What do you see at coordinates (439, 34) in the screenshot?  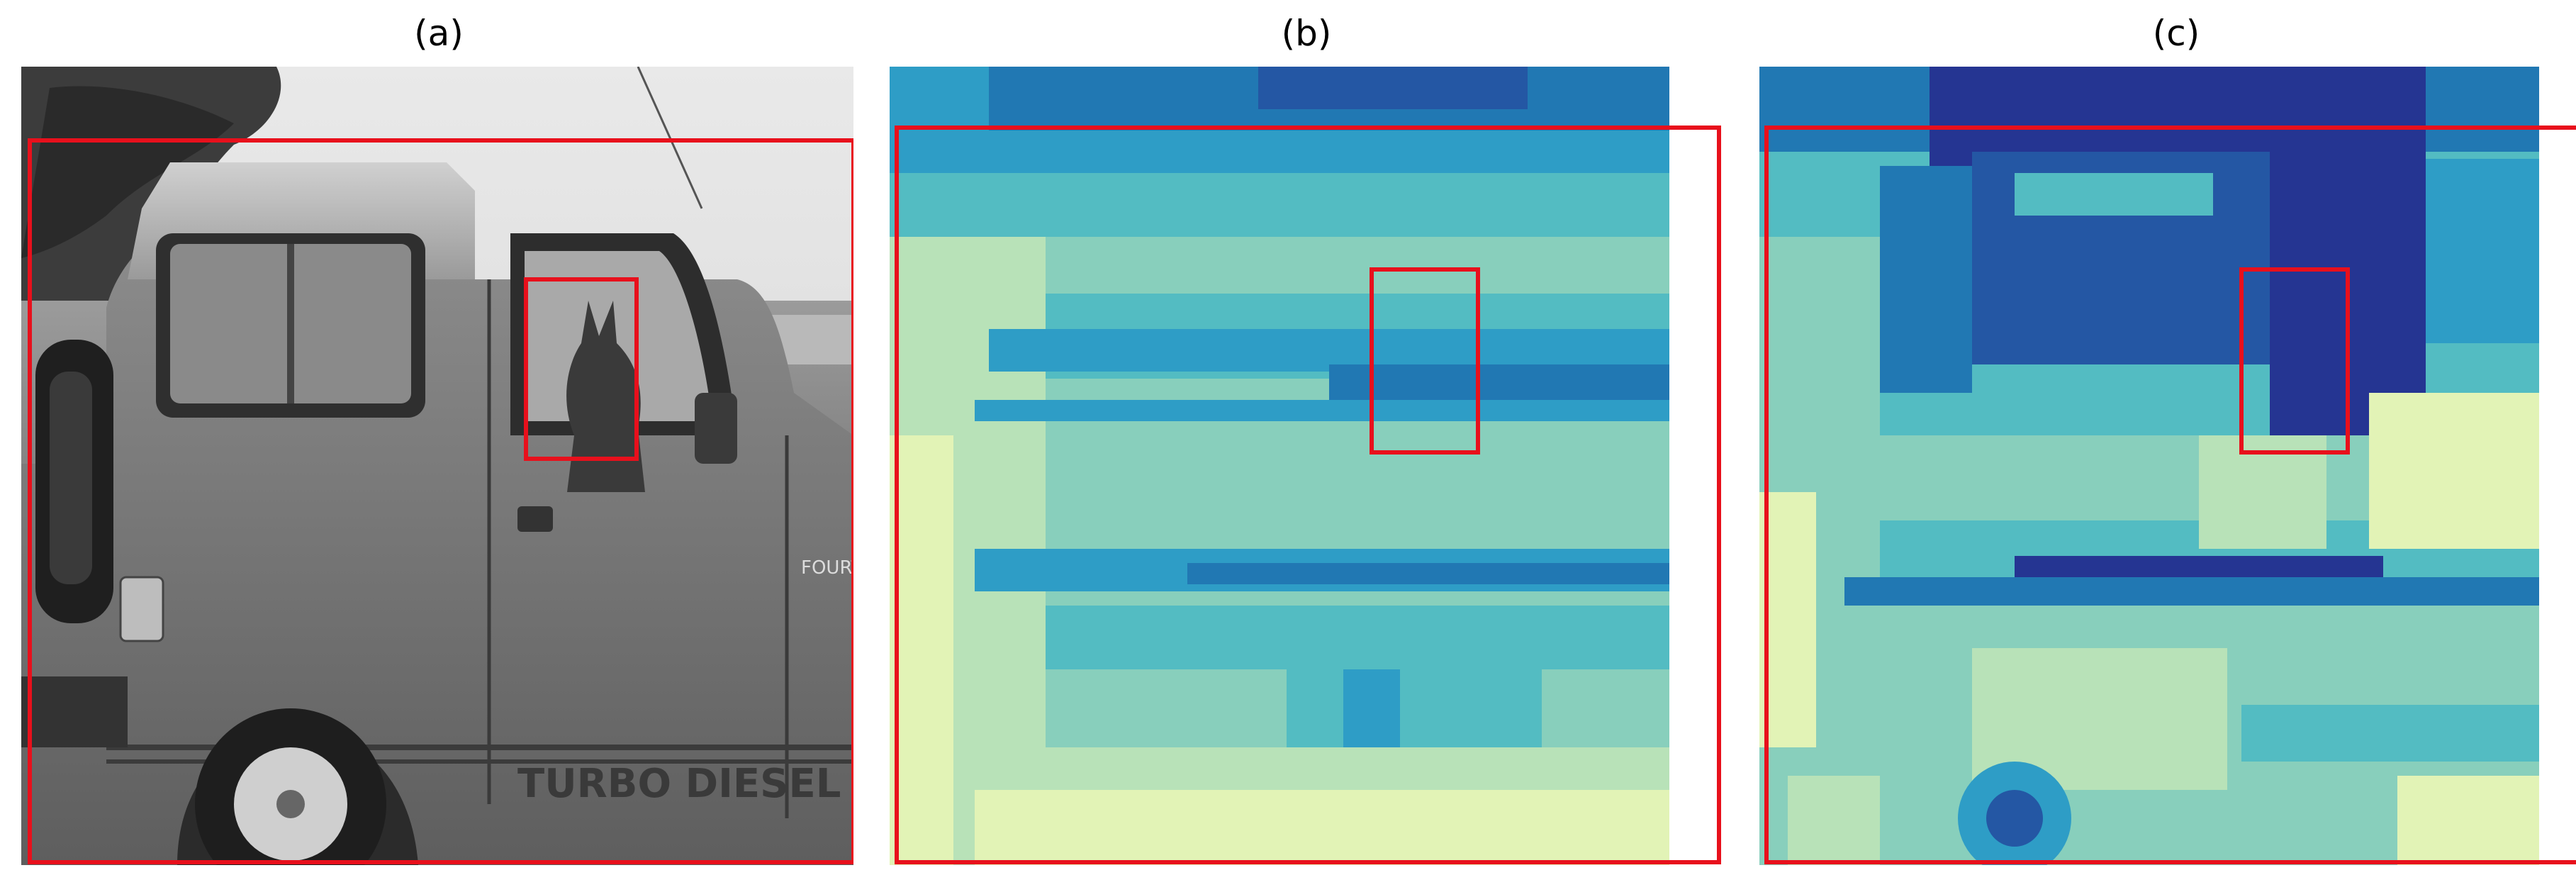 I see `panel-label-a: (a)` at bounding box center [439, 34].